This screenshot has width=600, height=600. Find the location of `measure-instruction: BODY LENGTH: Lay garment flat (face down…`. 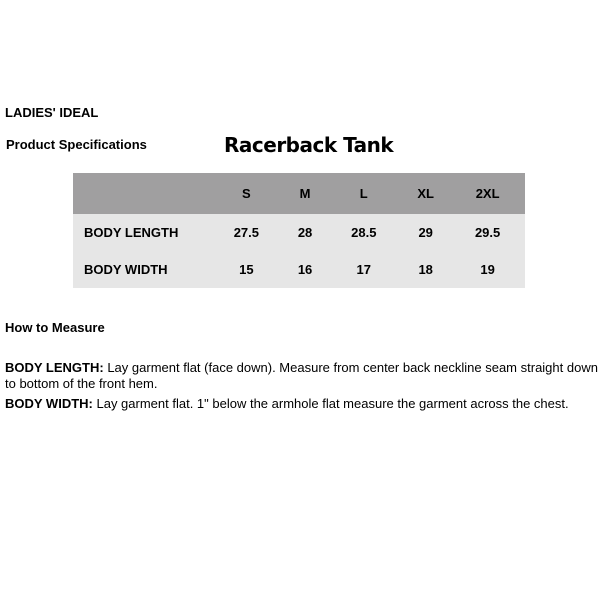

measure-instruction: BODY LENGTH: Lay garment flat (face down… is located at coordinates (302, 376).